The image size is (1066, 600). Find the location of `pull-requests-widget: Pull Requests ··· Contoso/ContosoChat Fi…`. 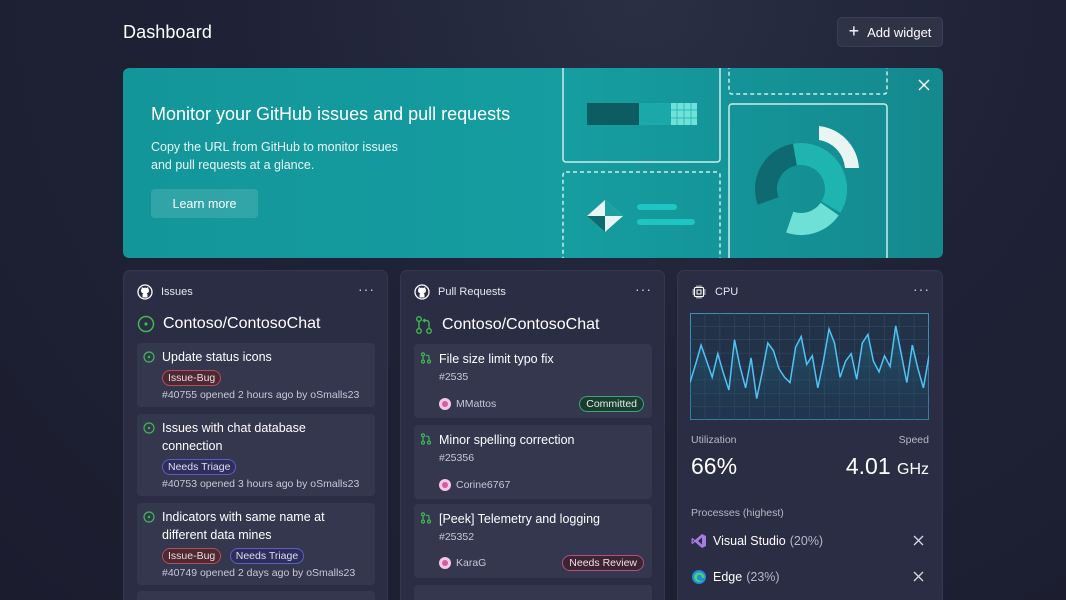

pull-requests-widget: Pull Requests ··· Contoso/ContosoChat Fi… is located at coordinates (532, 435).